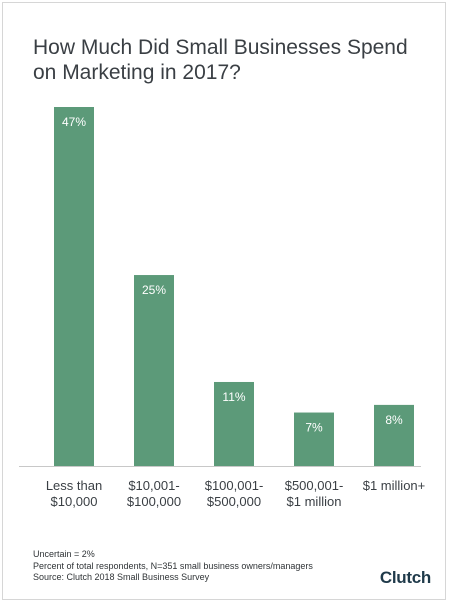 This screenshot has height=604, width=450. Describe the element at coordinates (233, 397) in the screenshot. I see `bar-value-label-2: 11%` at that location.